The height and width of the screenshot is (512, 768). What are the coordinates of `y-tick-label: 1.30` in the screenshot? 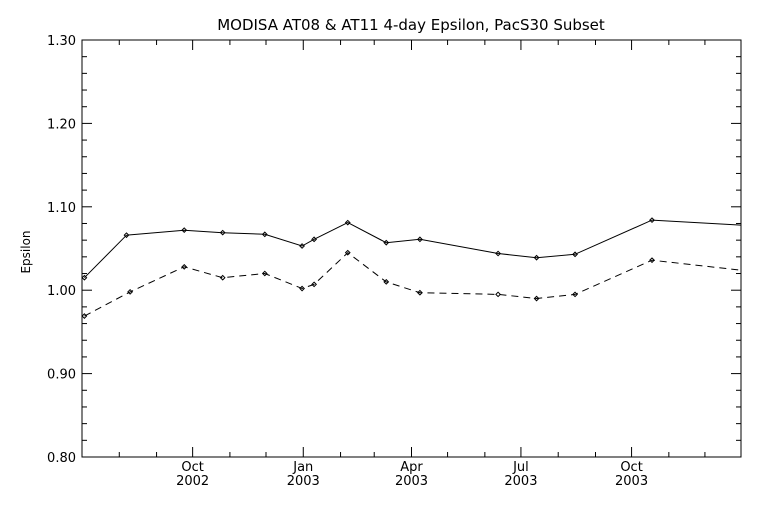 It's located at (61, 41).